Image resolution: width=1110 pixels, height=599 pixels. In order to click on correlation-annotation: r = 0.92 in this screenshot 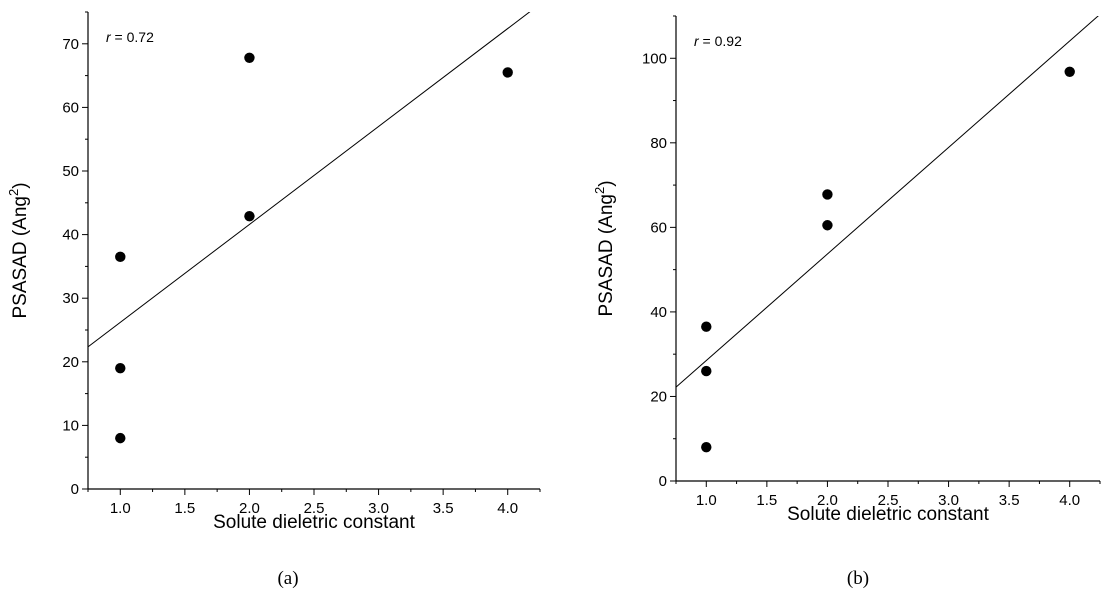, I will do `click(718, 41)`.